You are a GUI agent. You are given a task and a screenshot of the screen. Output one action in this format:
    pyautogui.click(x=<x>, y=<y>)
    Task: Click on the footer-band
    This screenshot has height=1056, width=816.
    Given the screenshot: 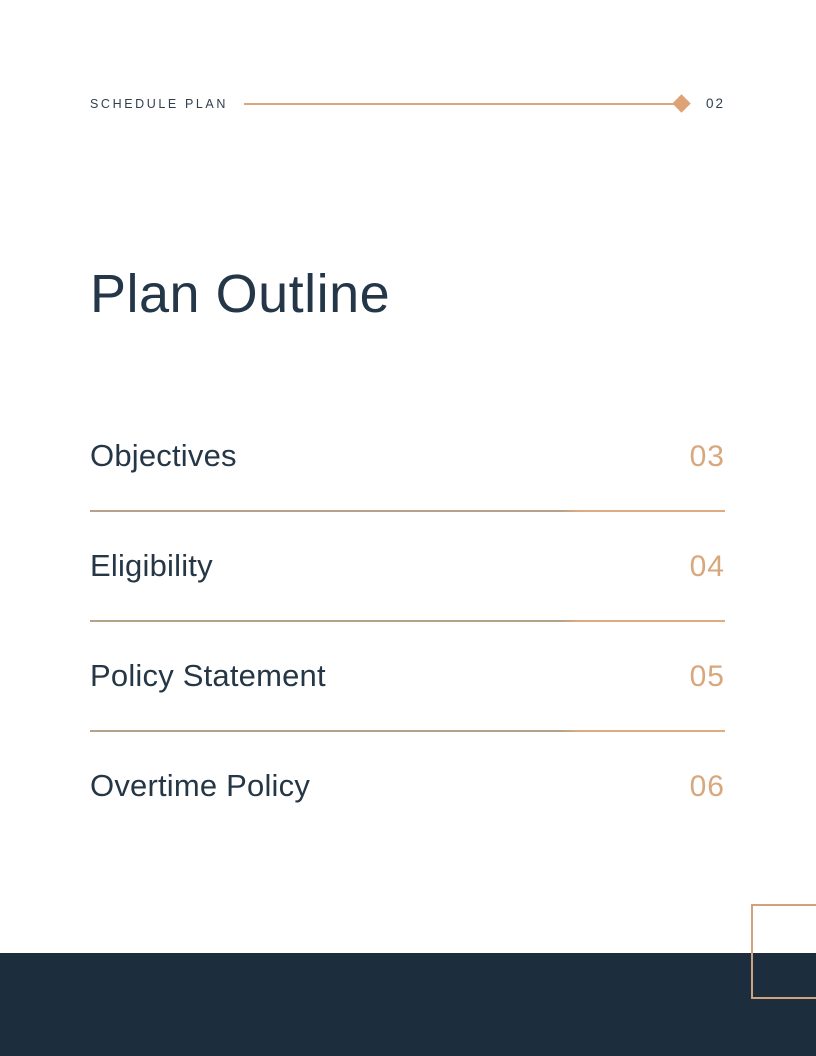 What is the action you would take?
    pyautogui.click(x=408, y=1004)
    